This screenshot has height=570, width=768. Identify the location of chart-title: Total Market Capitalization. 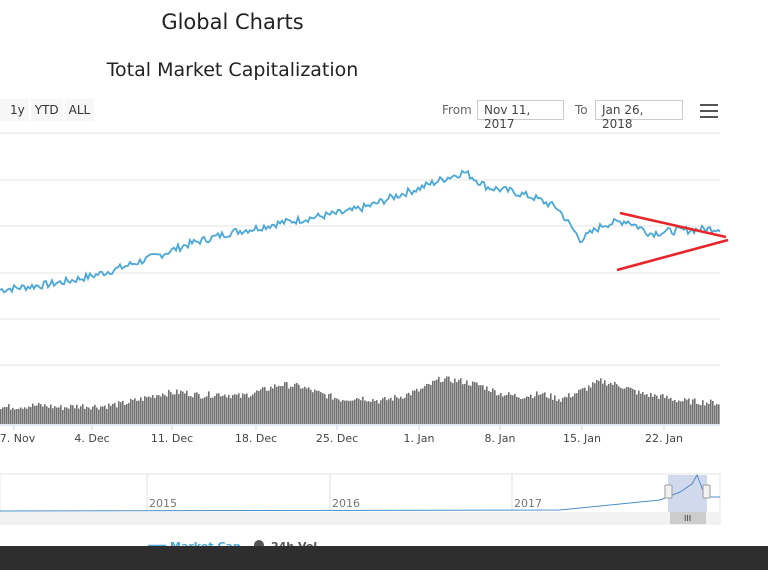
(232, 70).